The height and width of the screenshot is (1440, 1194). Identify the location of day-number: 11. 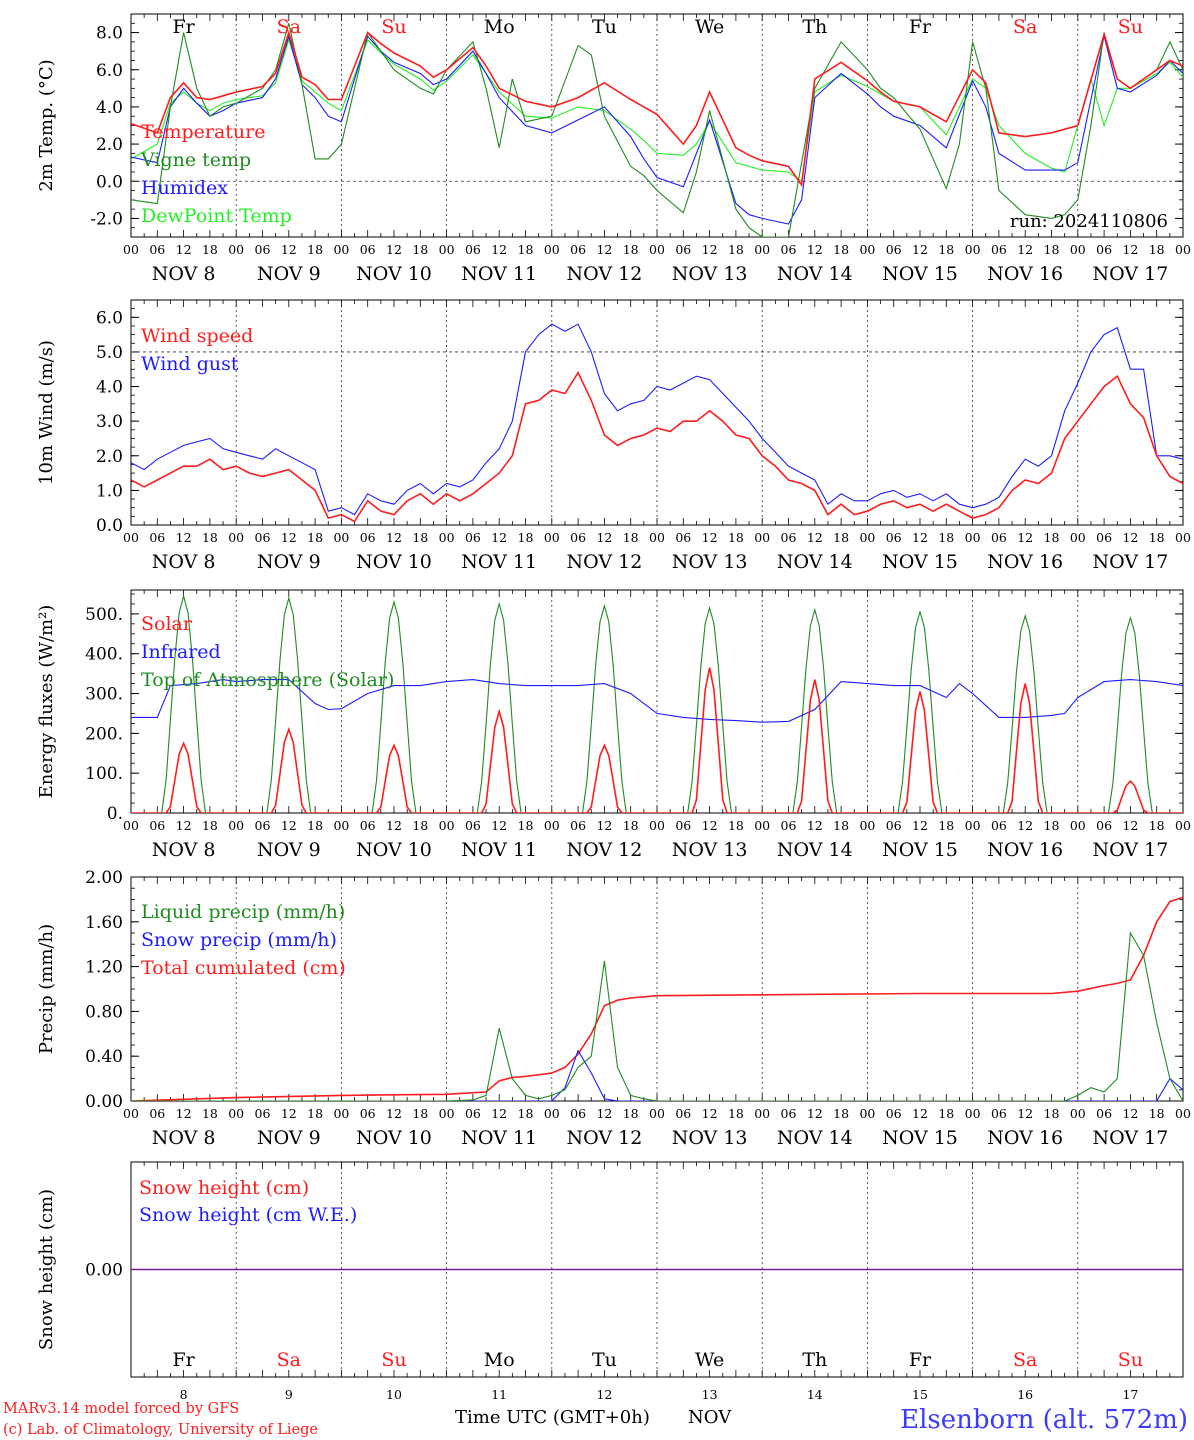
(499, 1394).